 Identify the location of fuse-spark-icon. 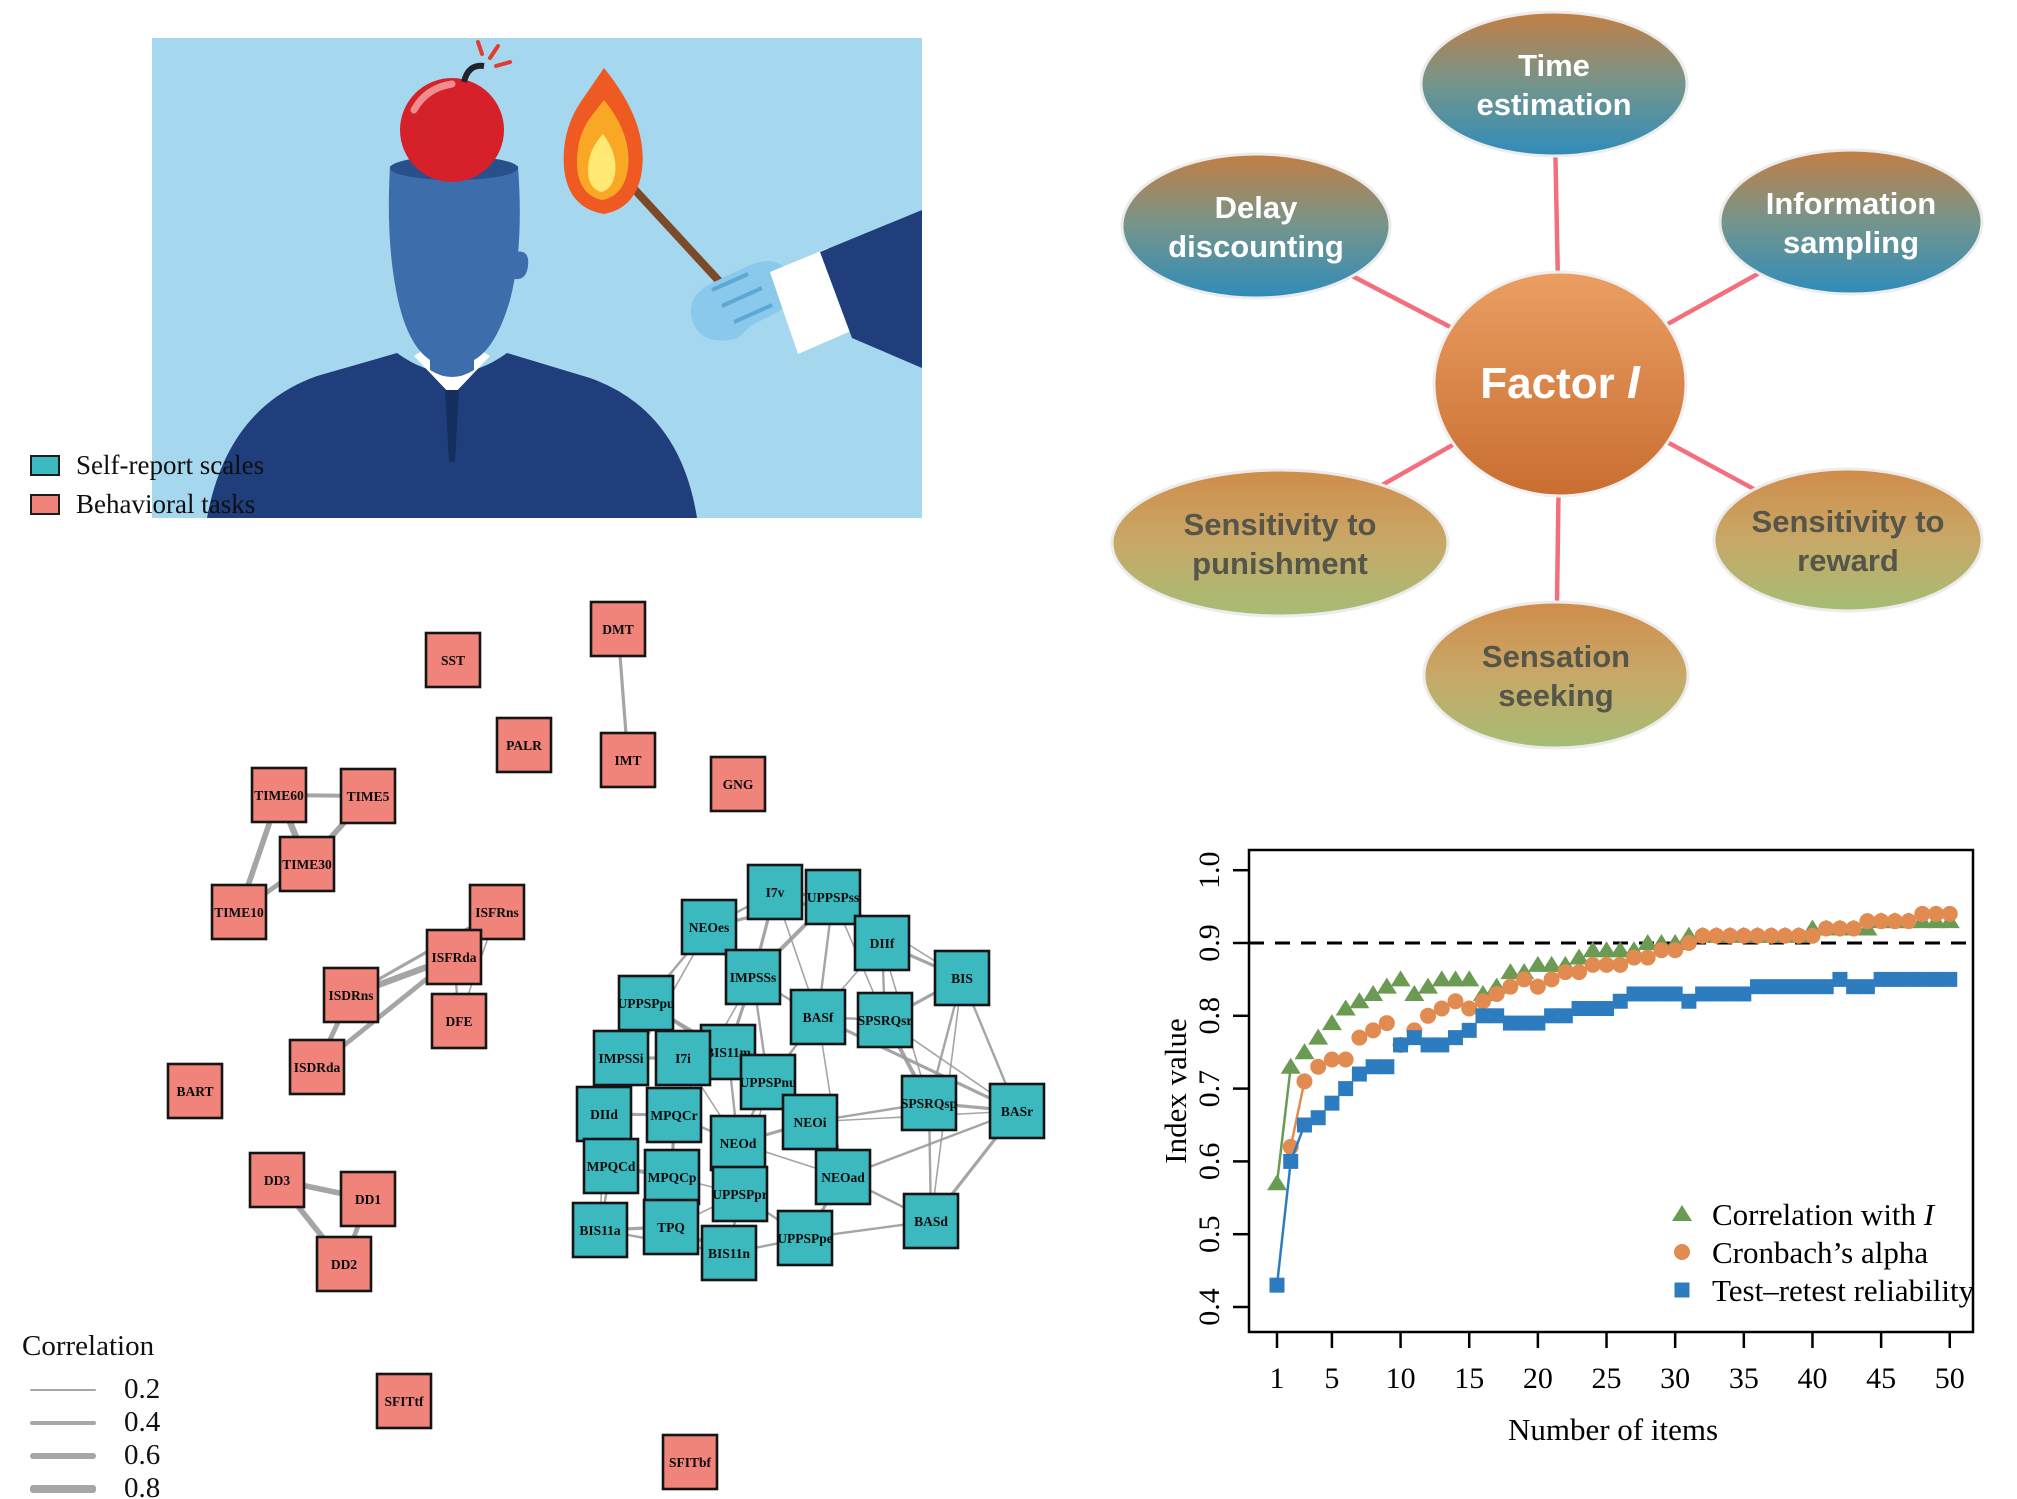
(494, 54).